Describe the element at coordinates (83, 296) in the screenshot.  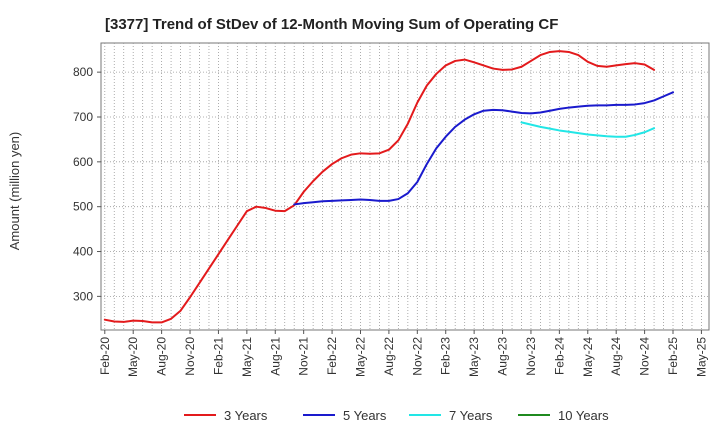
I see `y-tick-label: 300` at that location.